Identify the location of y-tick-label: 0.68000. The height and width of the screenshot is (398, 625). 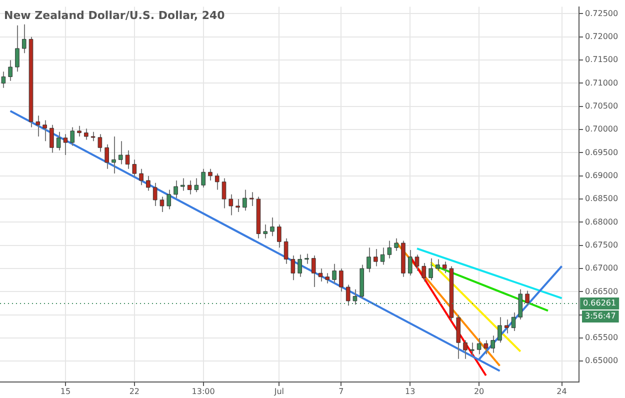
(601, 221).